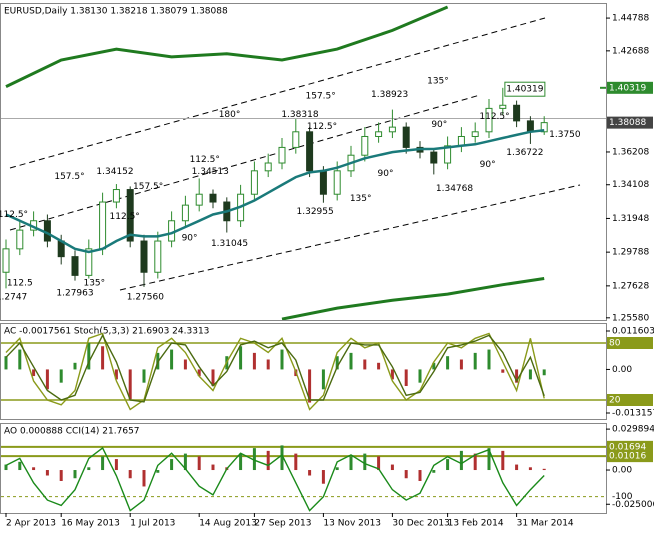 The height and width of the screenshot is (535, 654). I want to click on y-tick-label: 0.029894, so click(633, 430).